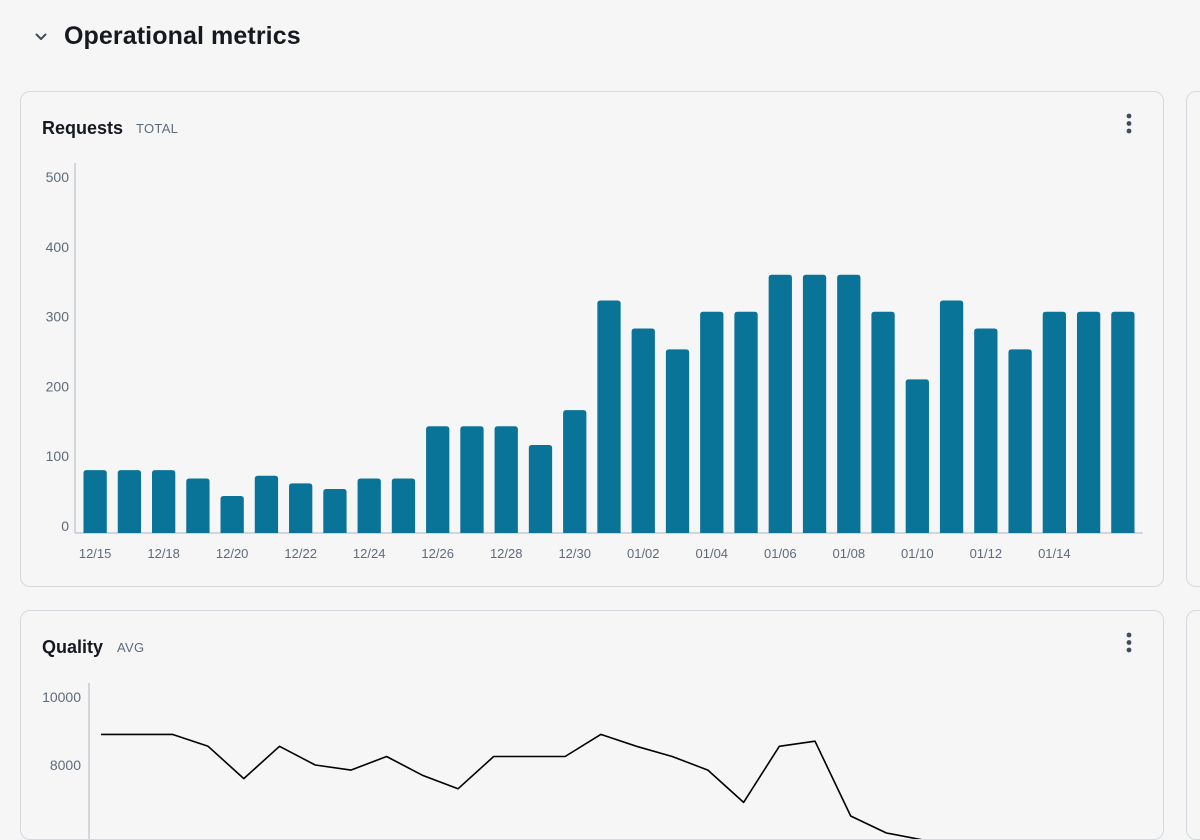  Describe the element at coordinates (917, 553) in the screenshot. I see `x-tick-label: 01/10` at that location.